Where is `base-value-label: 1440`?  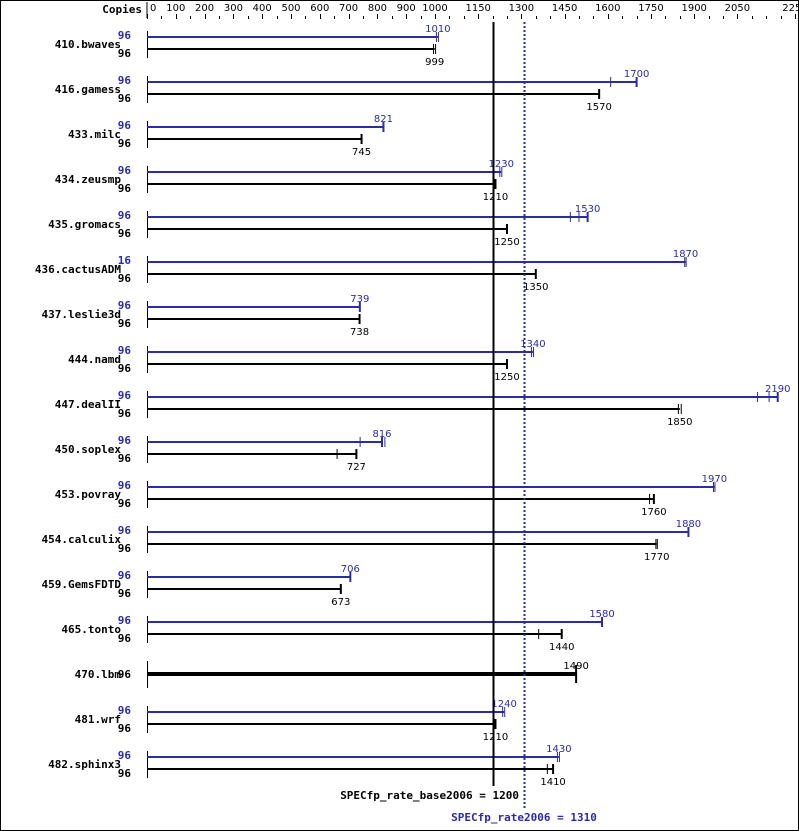
base-value-label: 1440 is located at coordinates (561, 647).